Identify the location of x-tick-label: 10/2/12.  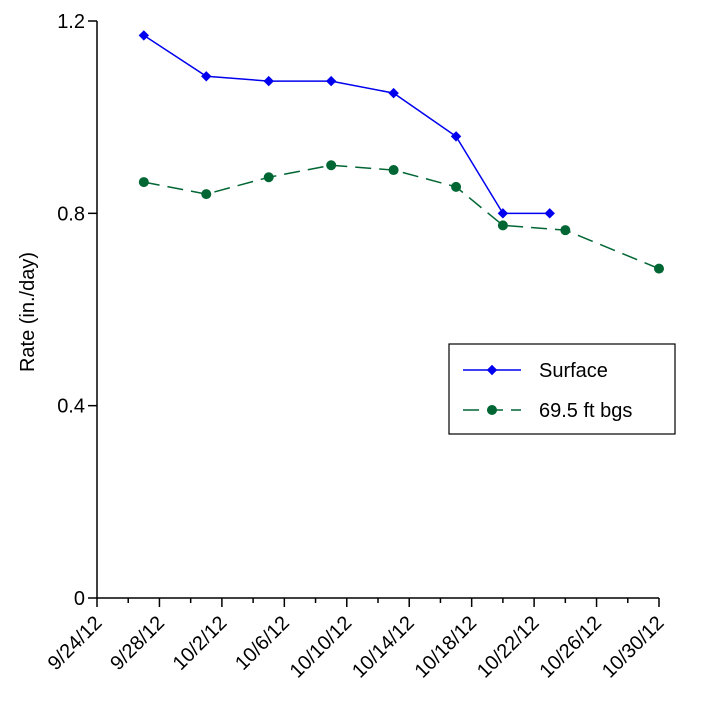
(200, 643).